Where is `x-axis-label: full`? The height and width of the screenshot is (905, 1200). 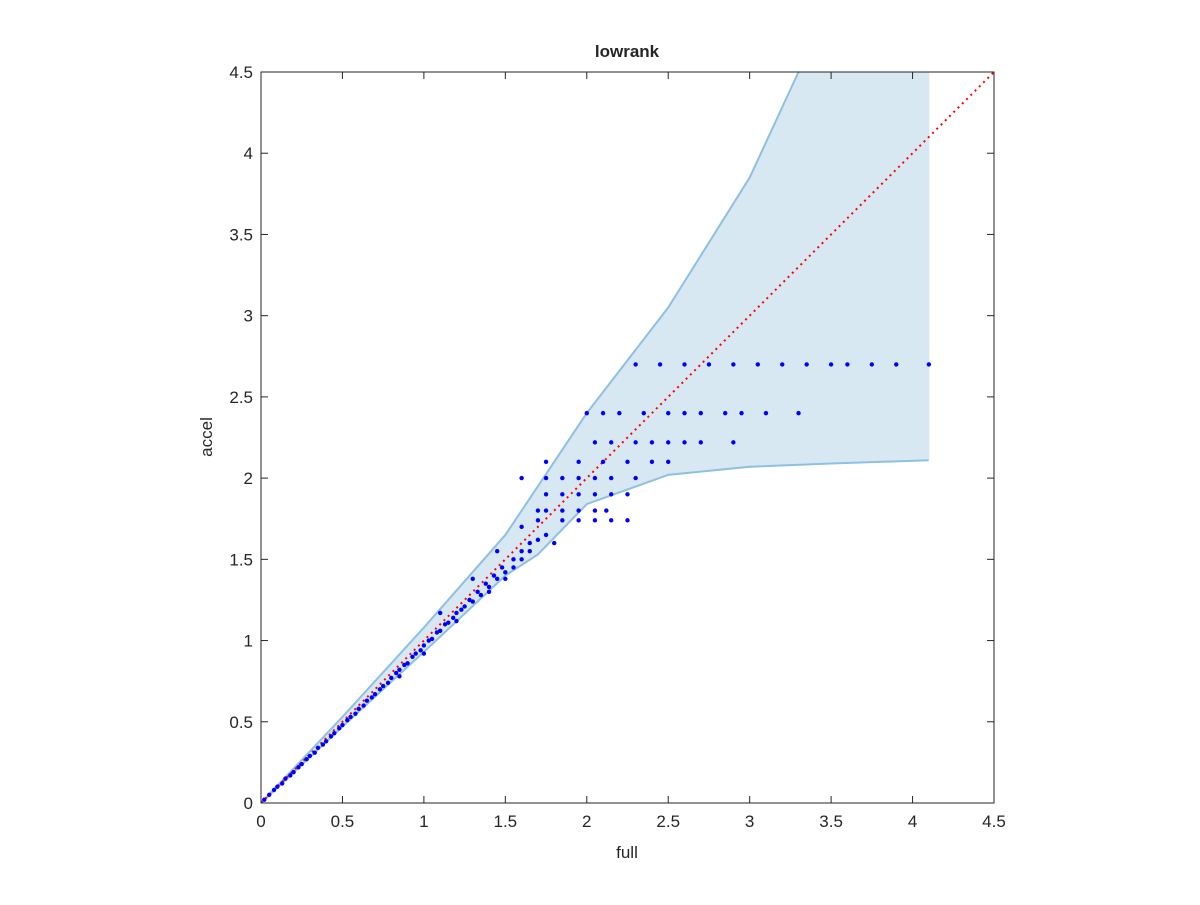
x-axis-label: full is located at coordinates (627, 852).